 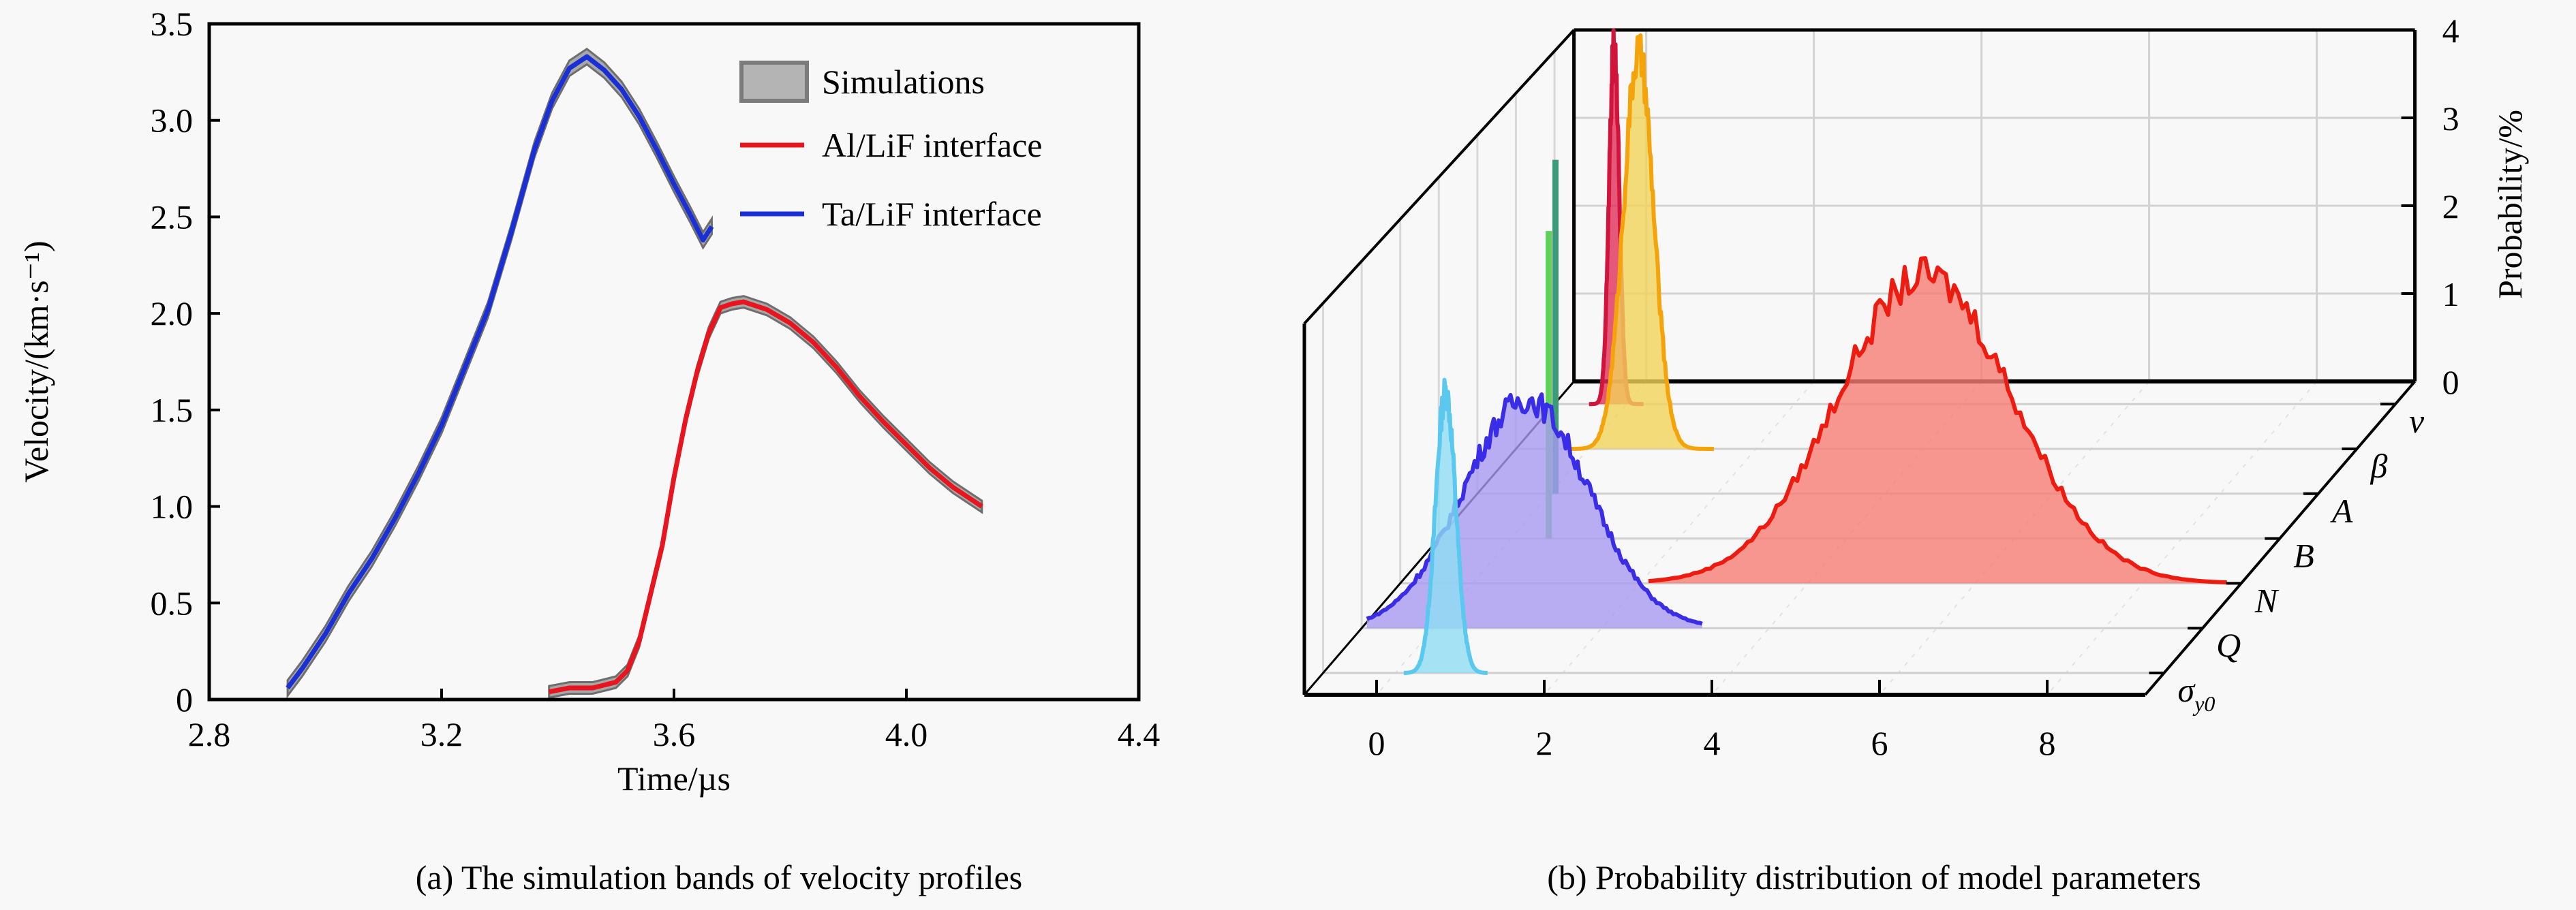 I want to click on z-axis-title: Probability/%, so click(x=2510, y=204).